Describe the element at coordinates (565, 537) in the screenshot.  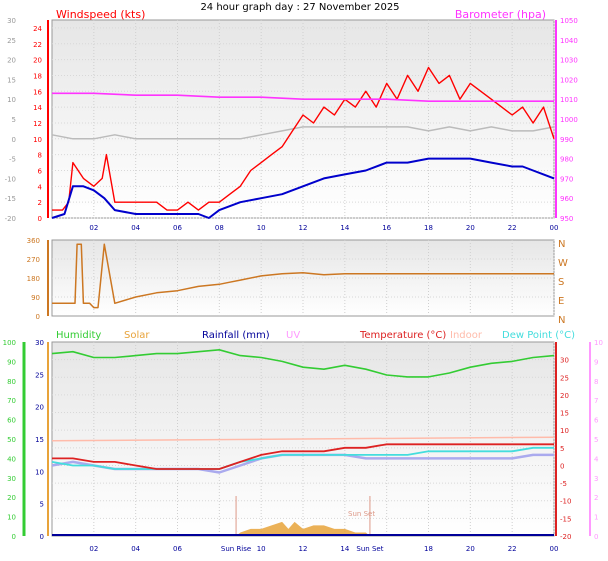
I see `temperature-tick-label: -20` at that location.